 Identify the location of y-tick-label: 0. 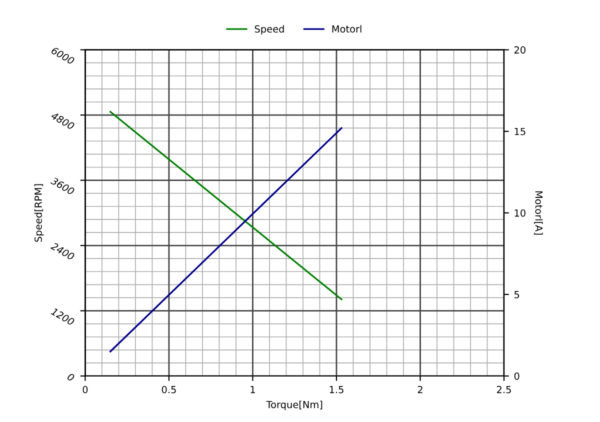
(70, 377).